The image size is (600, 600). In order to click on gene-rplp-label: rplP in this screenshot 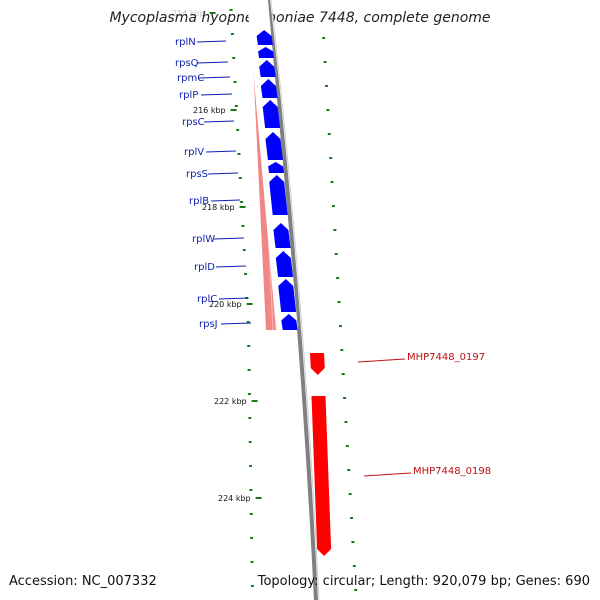, I will do `click(188, 95)`.